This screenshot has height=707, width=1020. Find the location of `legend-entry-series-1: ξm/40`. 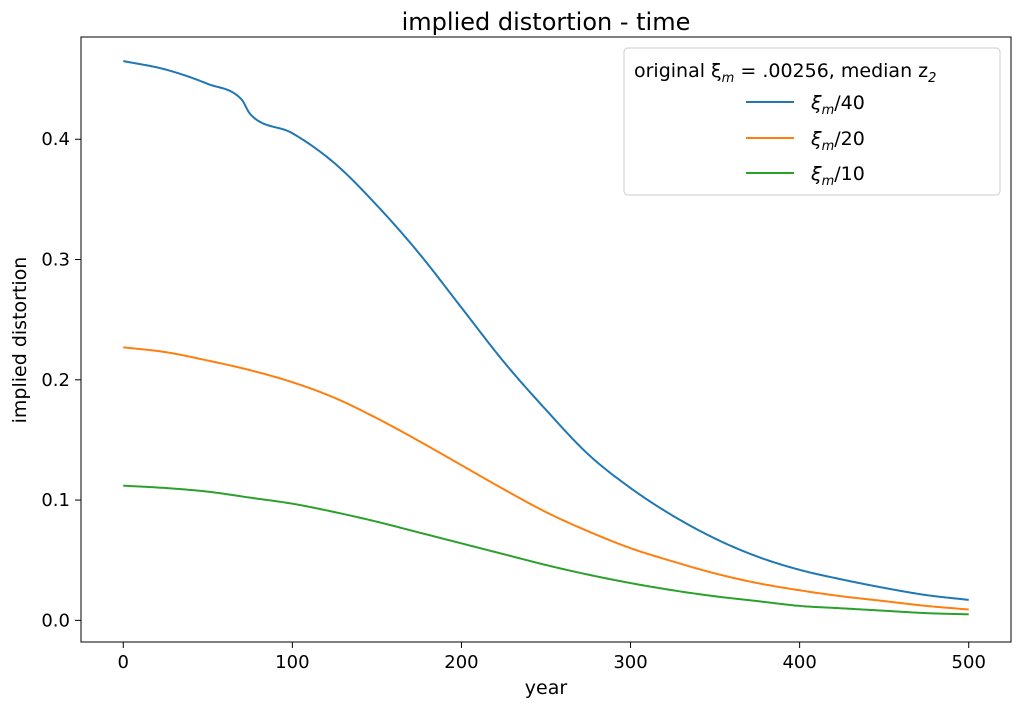

legend-entry-series-1: ξm/40 is located at coordinates (837, 105).